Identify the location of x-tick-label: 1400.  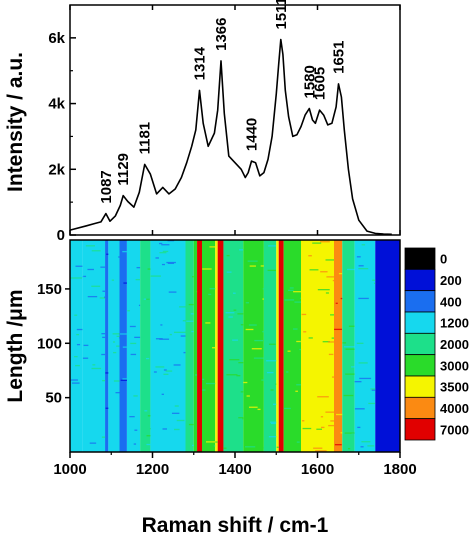
(234, 469).